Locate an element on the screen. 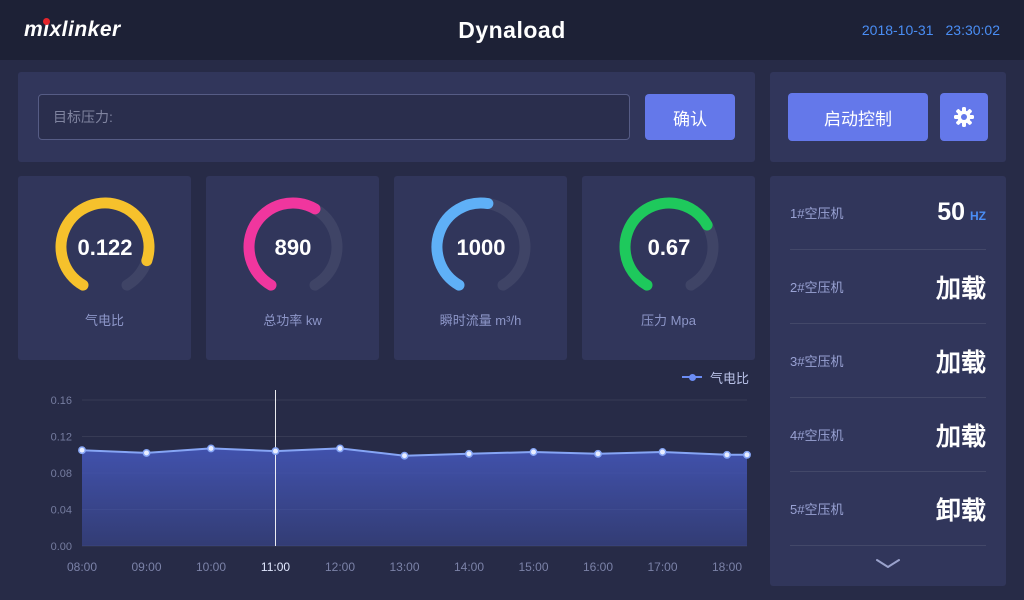  app-header: mixlinker Dynaload 2018-10-31 23:30:02 is located at coordinates (512, 30).